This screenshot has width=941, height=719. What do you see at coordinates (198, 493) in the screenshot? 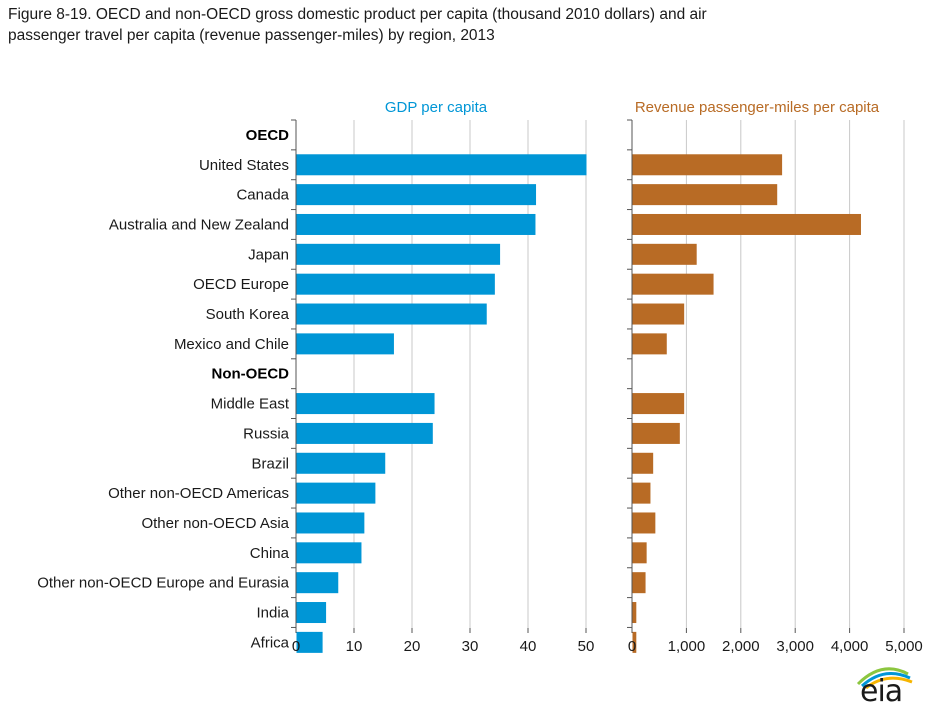
I see `category-label: Other non-OECD Americas` at bounding box center [198, 493].